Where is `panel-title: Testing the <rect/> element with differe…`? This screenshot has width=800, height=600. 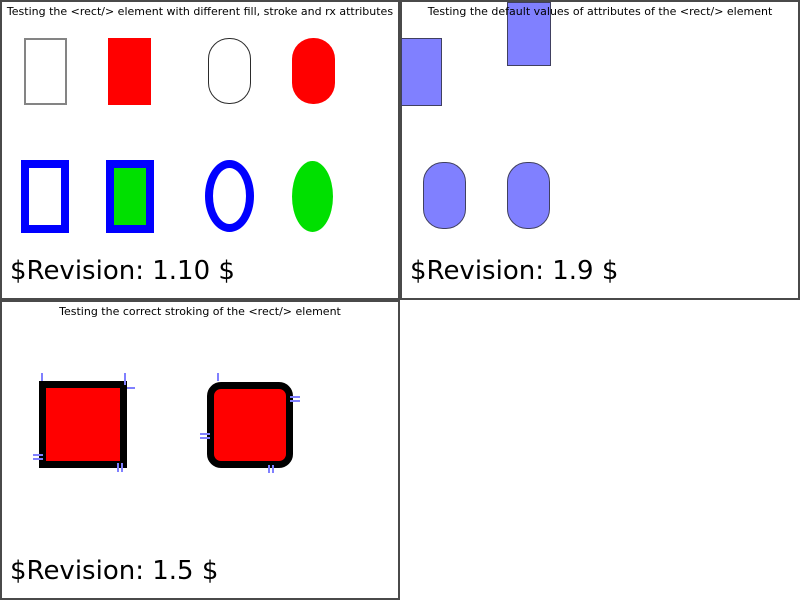 panel-title: Testing the <rect/> element with differe… is located at coordinates (200, 11).